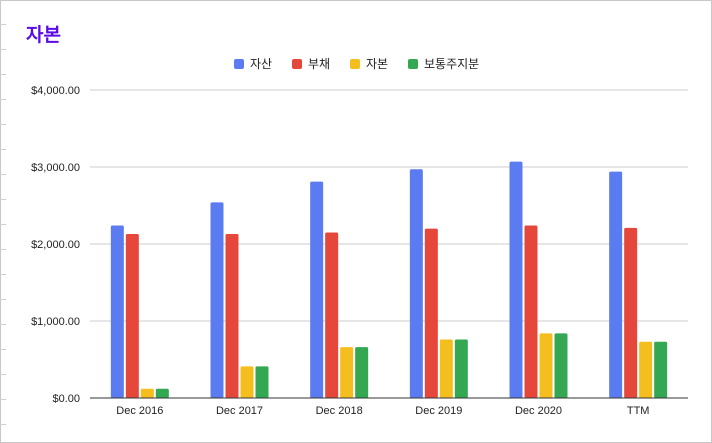 The height and width of the screenshot is (443, 712). What do you see at coordinates (538, 411) in the screenshot?
I see `x-tick-label: Dec 2020` at bounding box center [538, 411].